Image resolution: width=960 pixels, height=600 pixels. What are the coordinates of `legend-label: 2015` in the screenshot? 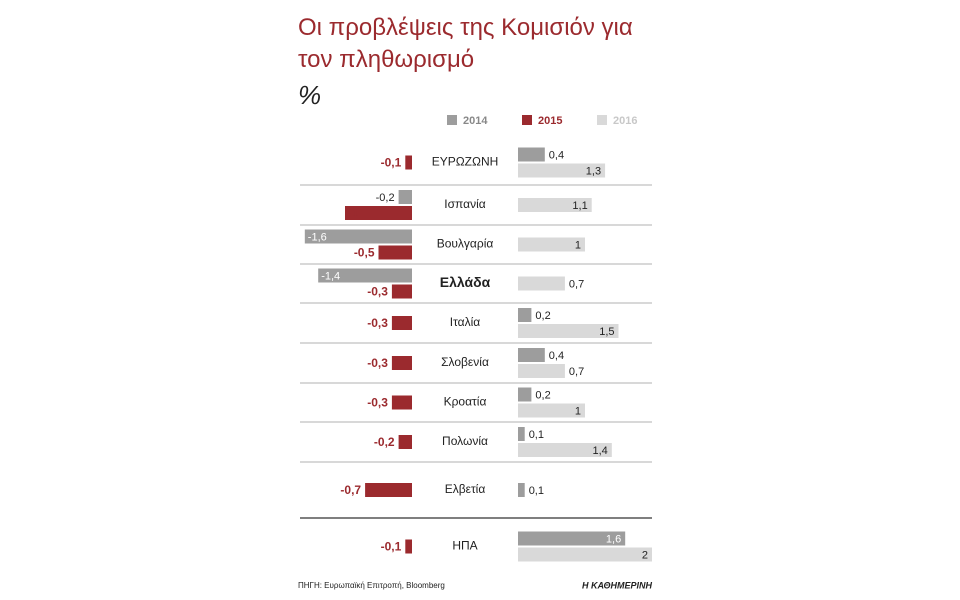 It's located at (550, 121).